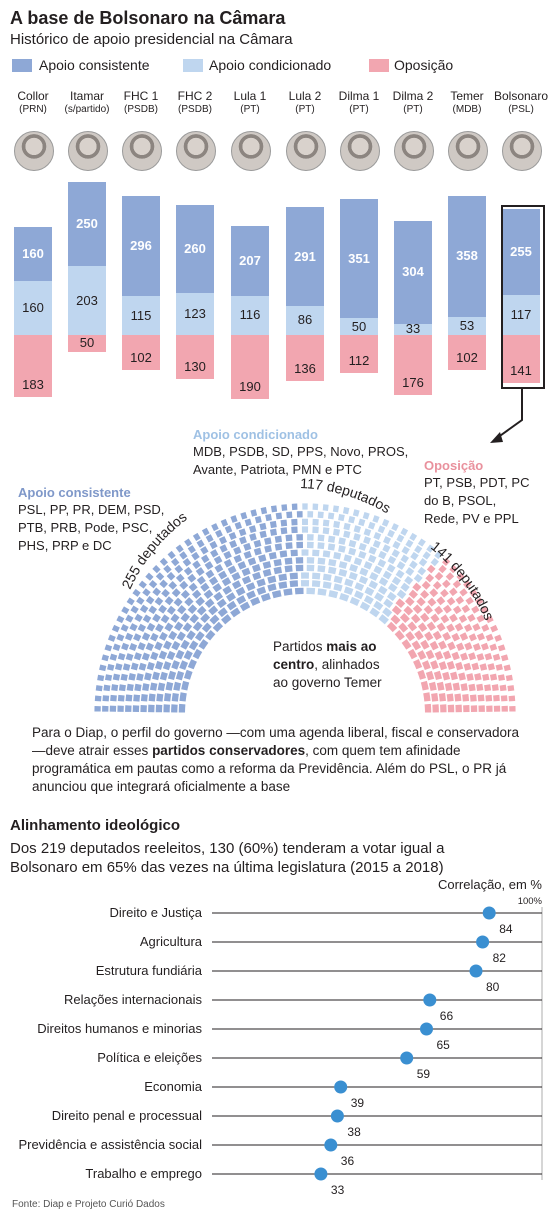 The width and height of the screenshot is (558, 1227). I want to click on president-party: (MDB), so click(467, 109).